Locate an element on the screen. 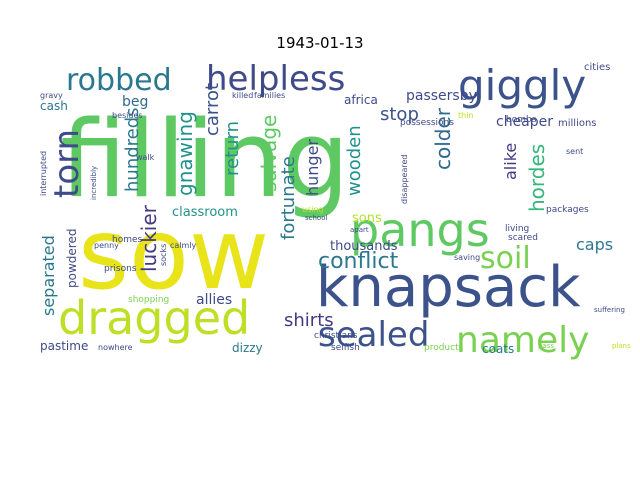  cloud-word: suffering is located at coordinates (609, 310).